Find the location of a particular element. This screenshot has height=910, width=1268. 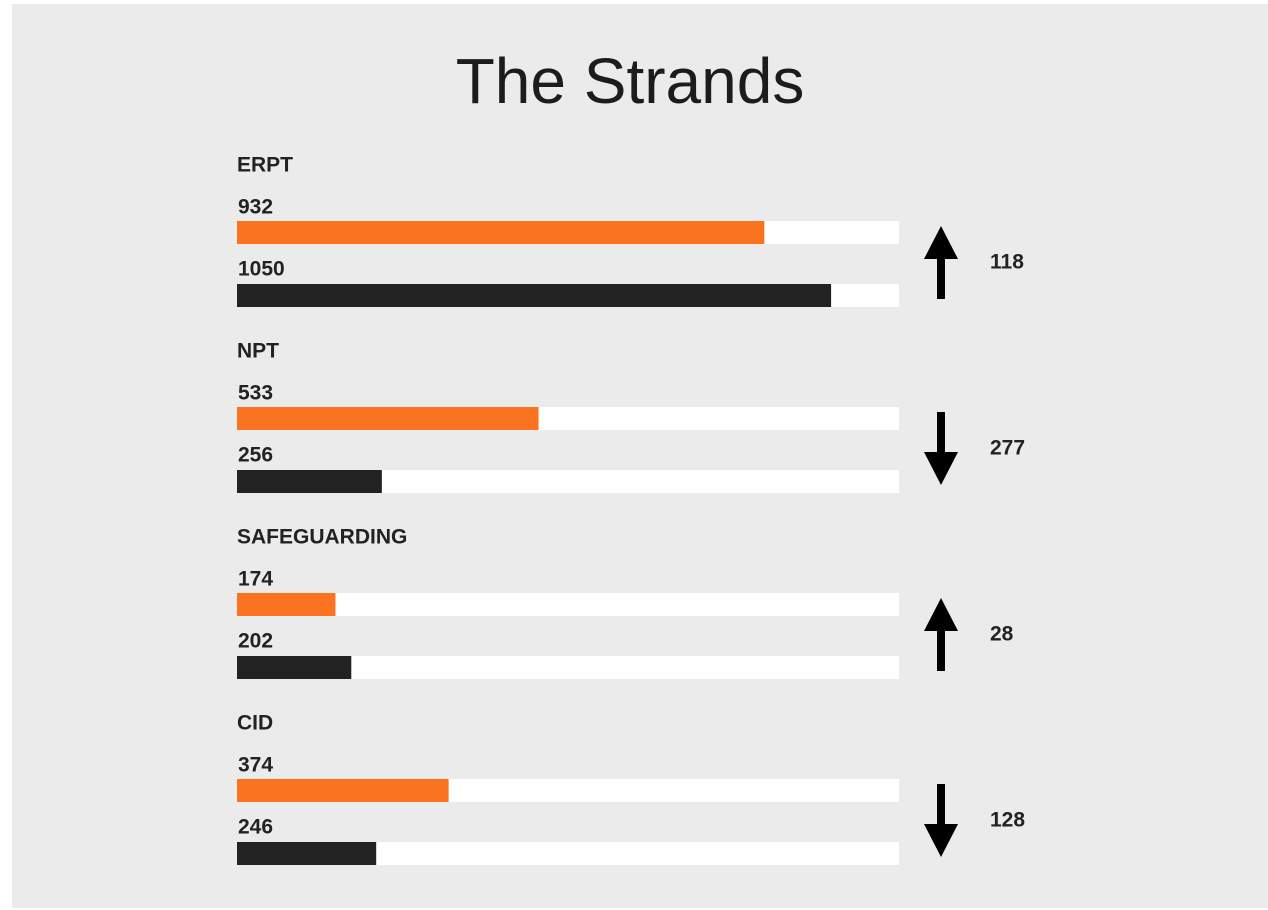

value-label: 932 is located at coordinates (255, 207).